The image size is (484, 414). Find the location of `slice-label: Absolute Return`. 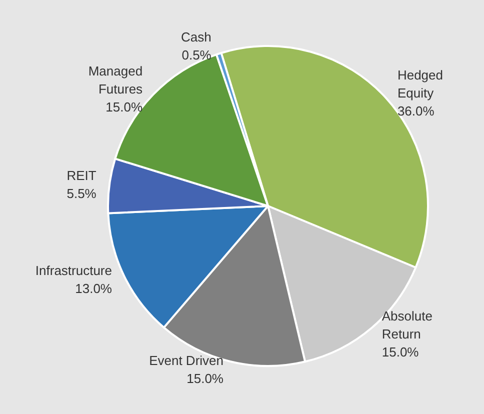

slice-label: Absolute Return is located at coordinates (407, 325).